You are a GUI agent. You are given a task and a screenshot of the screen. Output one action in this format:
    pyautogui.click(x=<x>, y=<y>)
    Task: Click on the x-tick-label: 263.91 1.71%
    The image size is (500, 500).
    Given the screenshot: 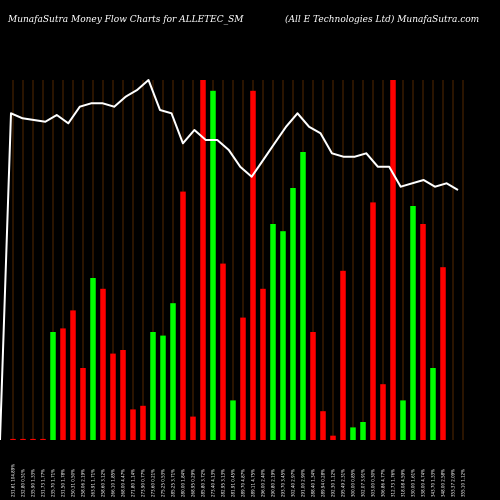 What is the action you would take?
    pyautogui.click(x=93, y=483)
    